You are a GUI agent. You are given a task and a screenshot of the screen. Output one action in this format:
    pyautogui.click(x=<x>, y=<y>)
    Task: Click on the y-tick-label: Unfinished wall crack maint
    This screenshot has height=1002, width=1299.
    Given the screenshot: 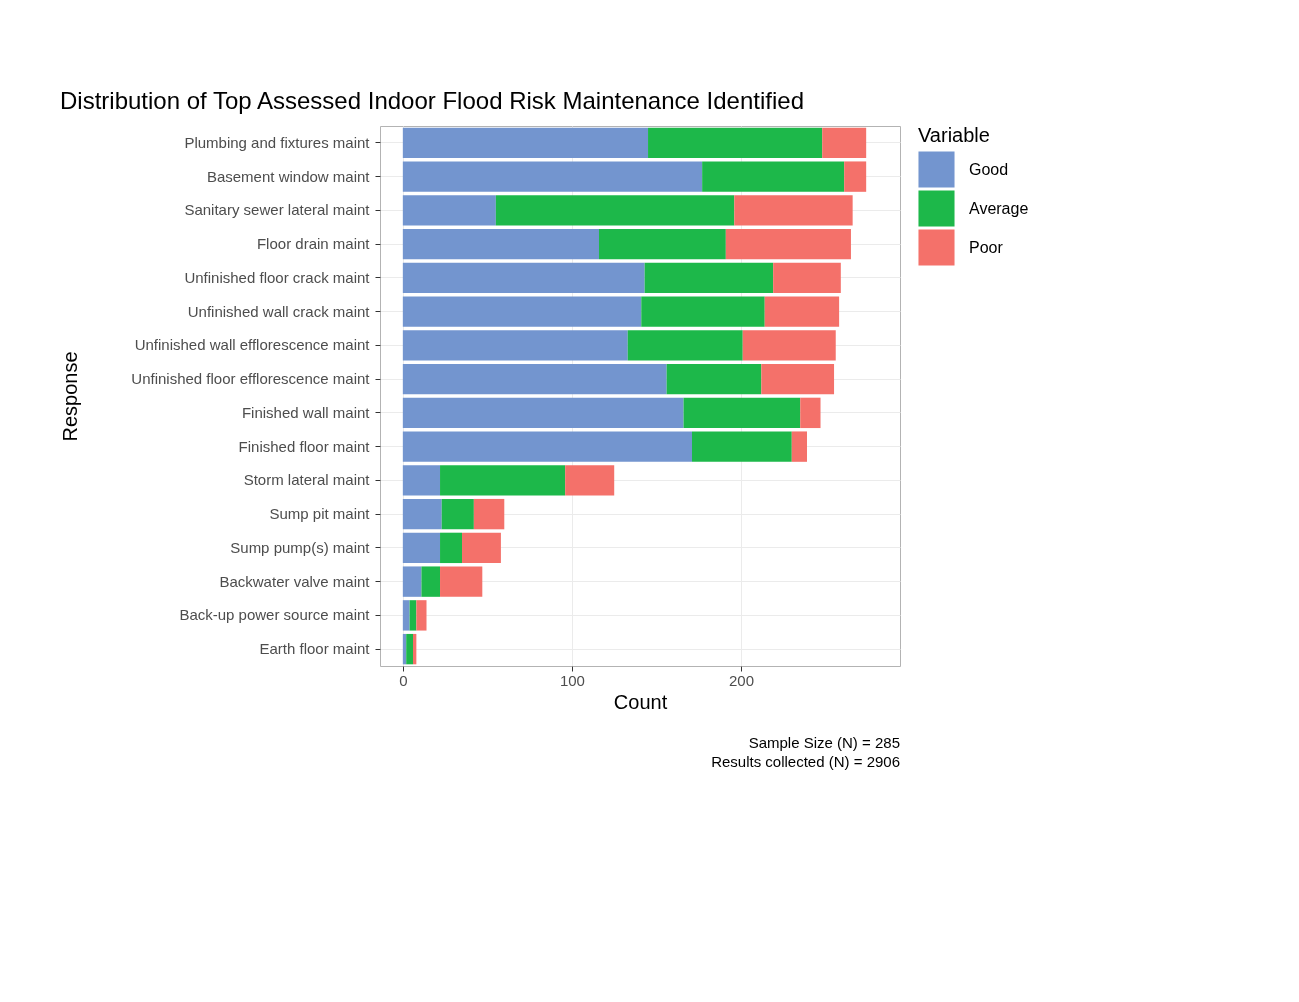 What is the action you would take?
    pyautogui.click(x=279, y=311)
    